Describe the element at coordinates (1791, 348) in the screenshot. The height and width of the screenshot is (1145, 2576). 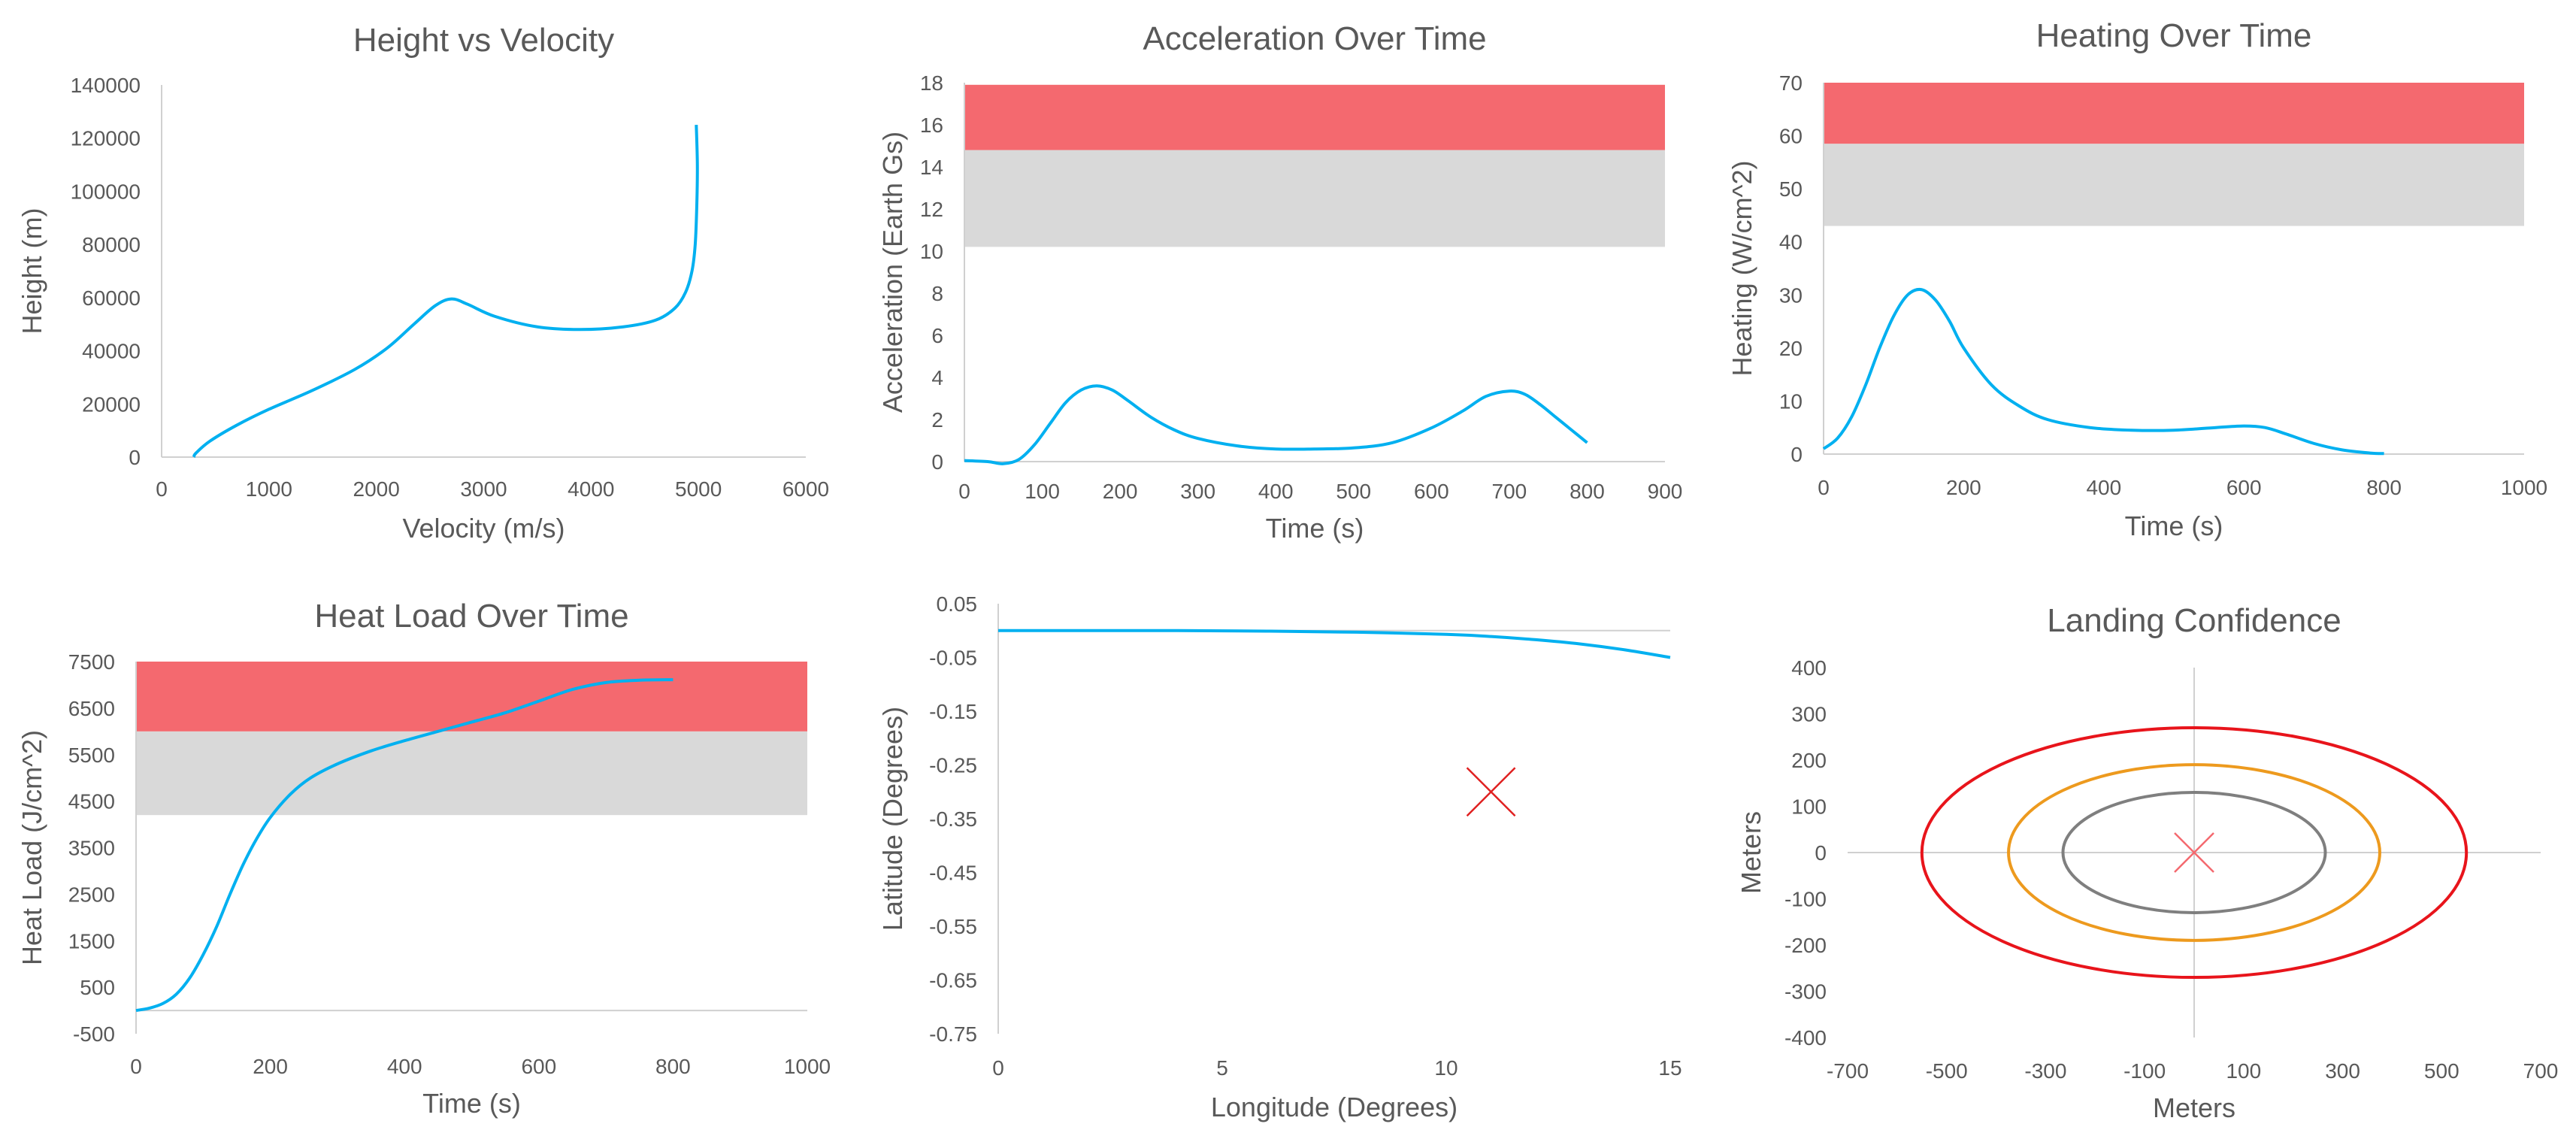
I see `y-tick-label: 20` at that location.